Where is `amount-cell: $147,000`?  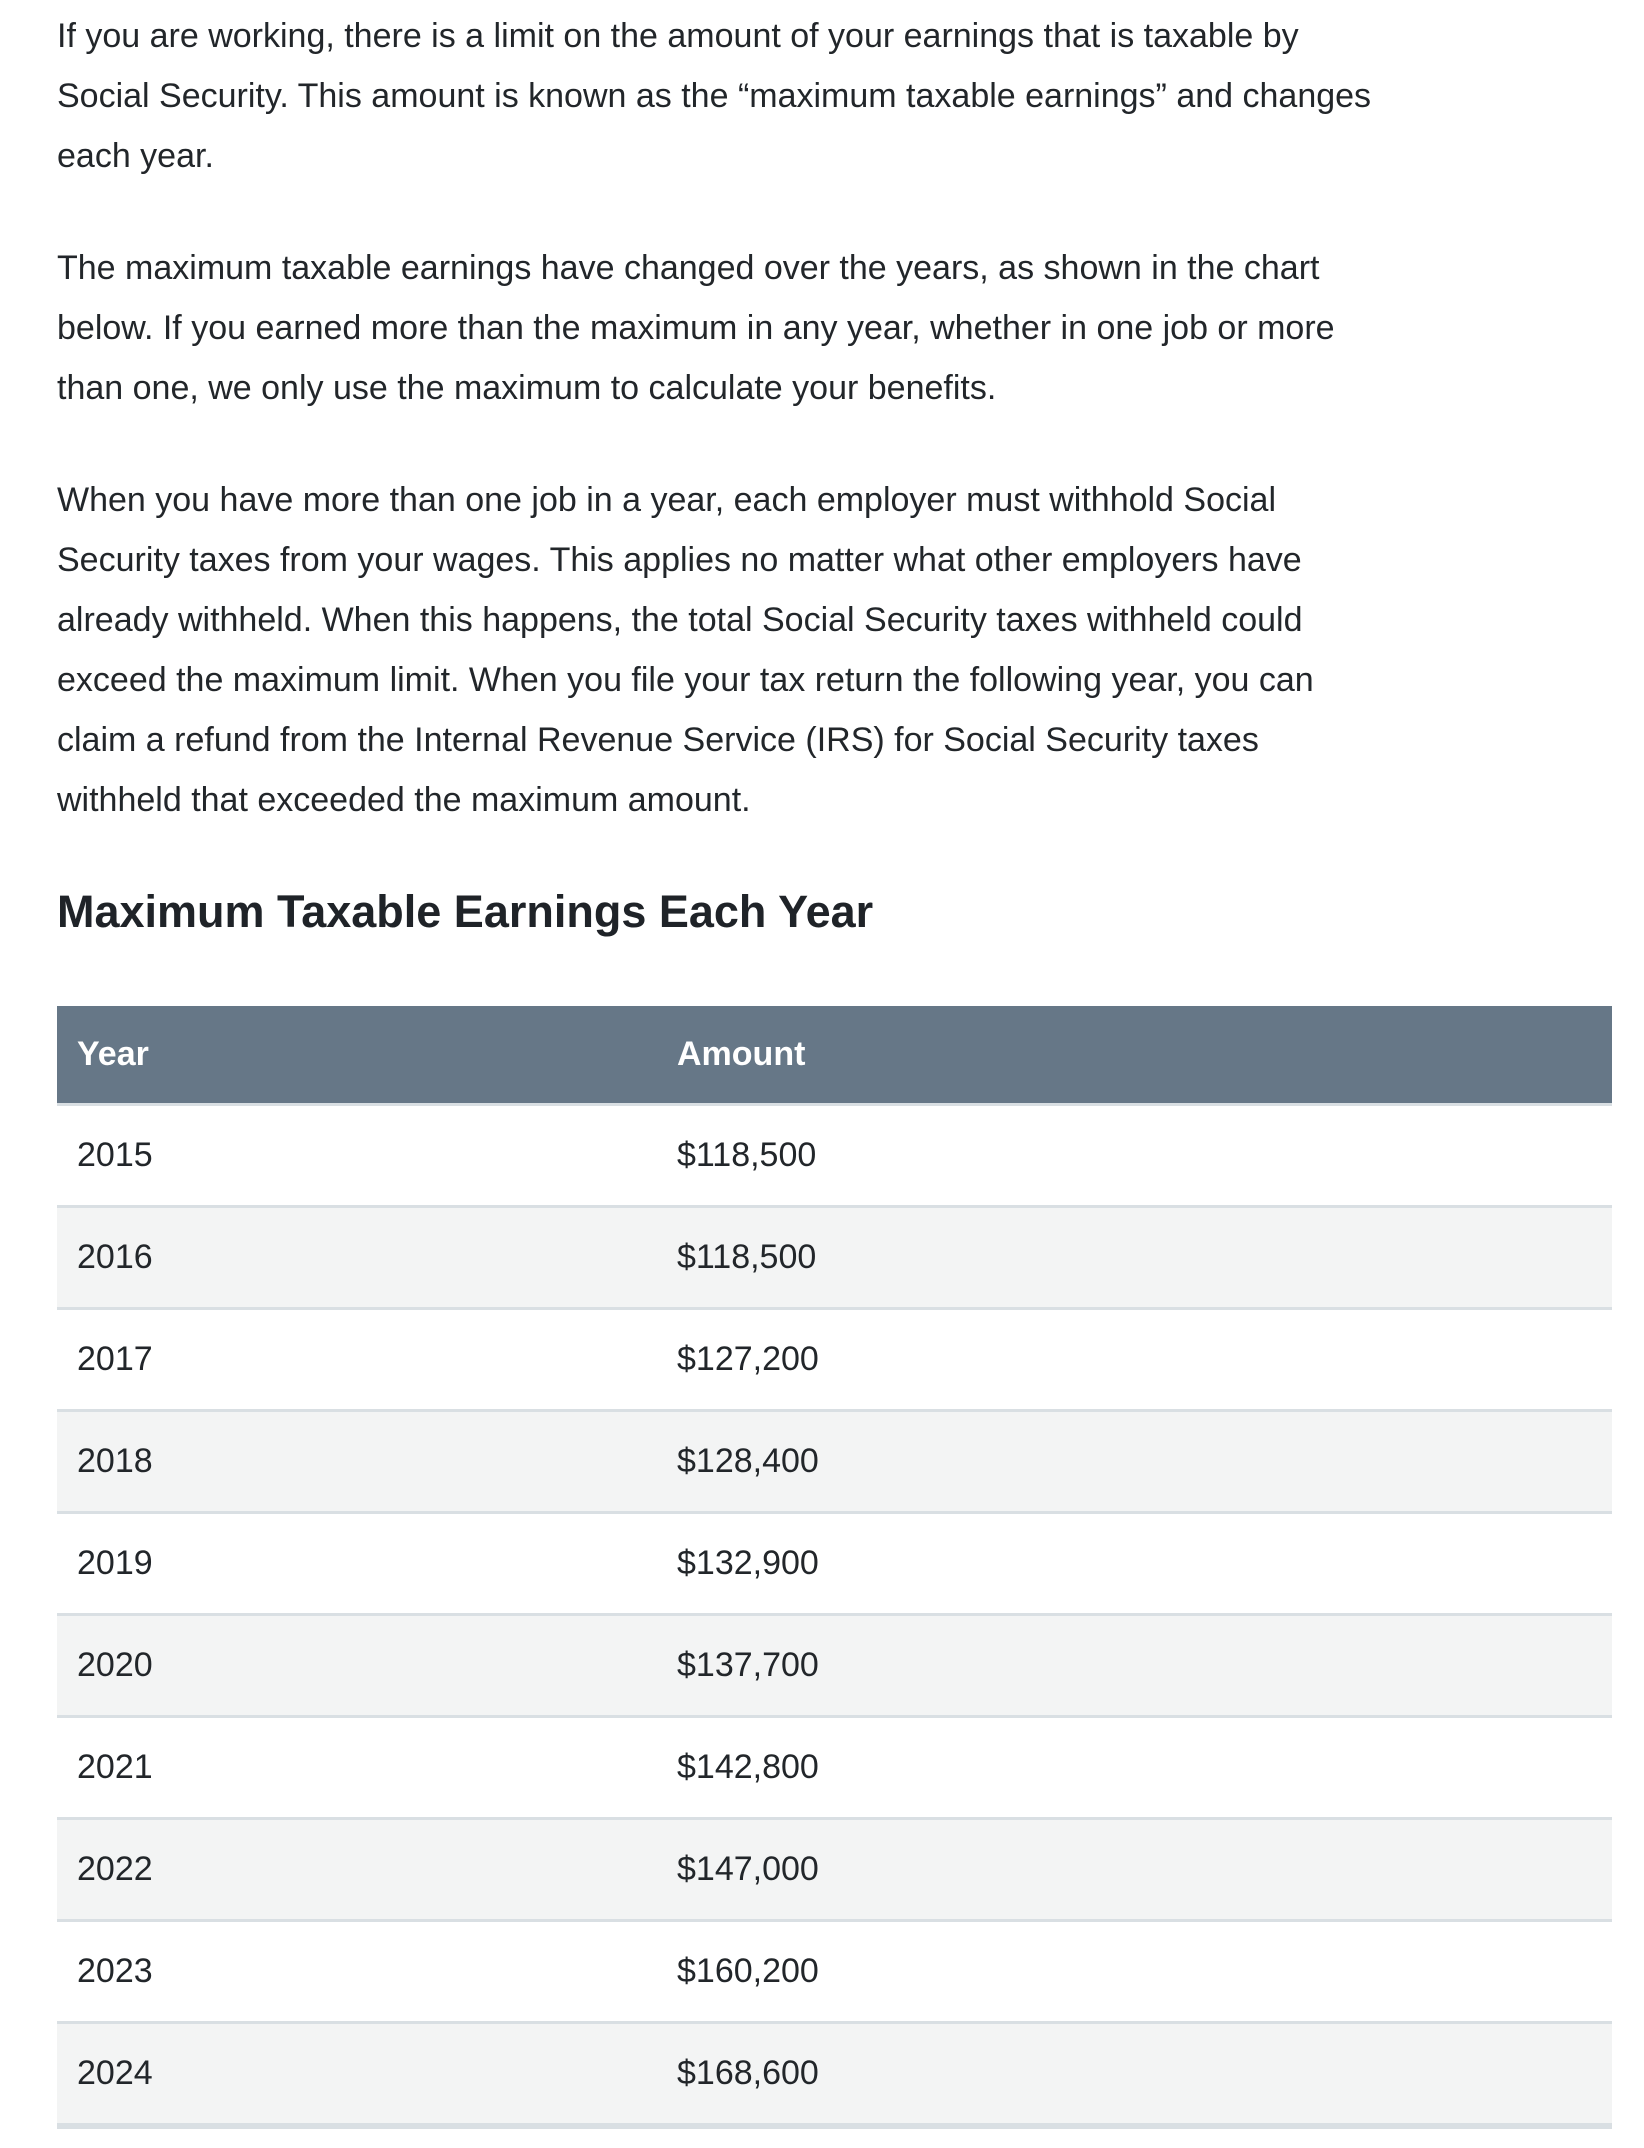 amount-cell: $147,000 is located at coordinates (748, 1869).